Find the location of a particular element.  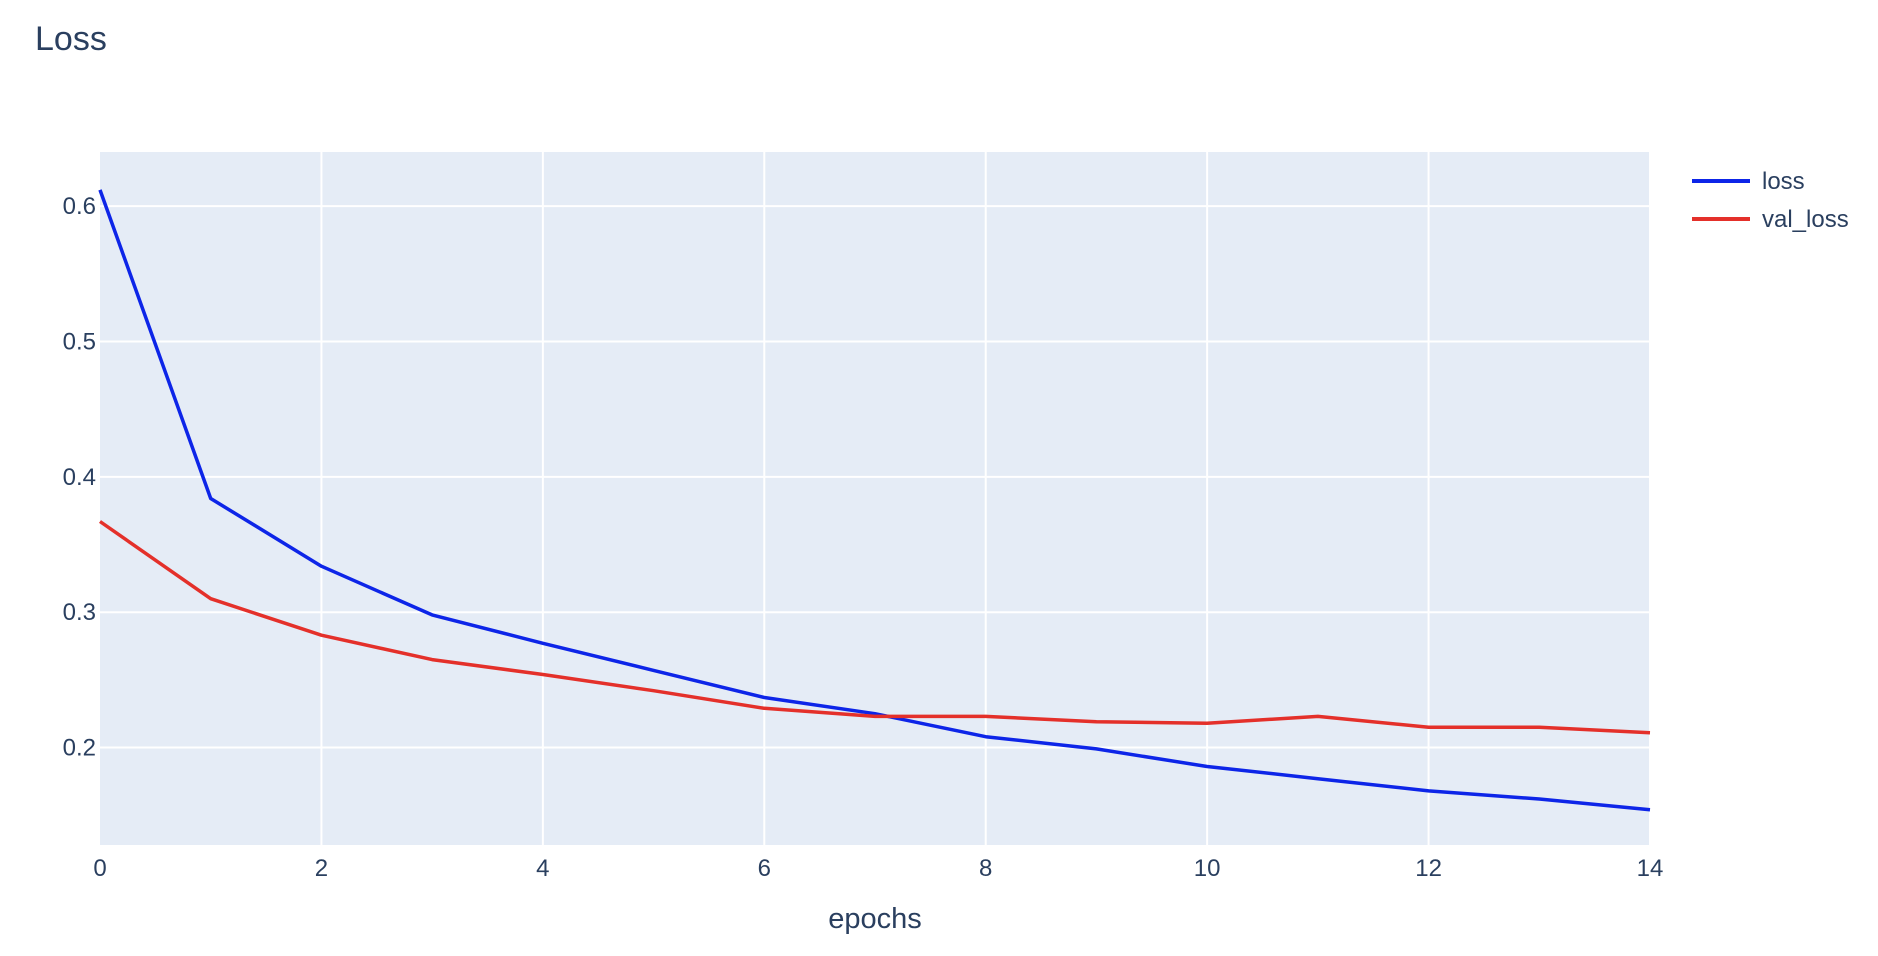

legend-item-val-loss: val_loss is located at coordinates (1770, 219).